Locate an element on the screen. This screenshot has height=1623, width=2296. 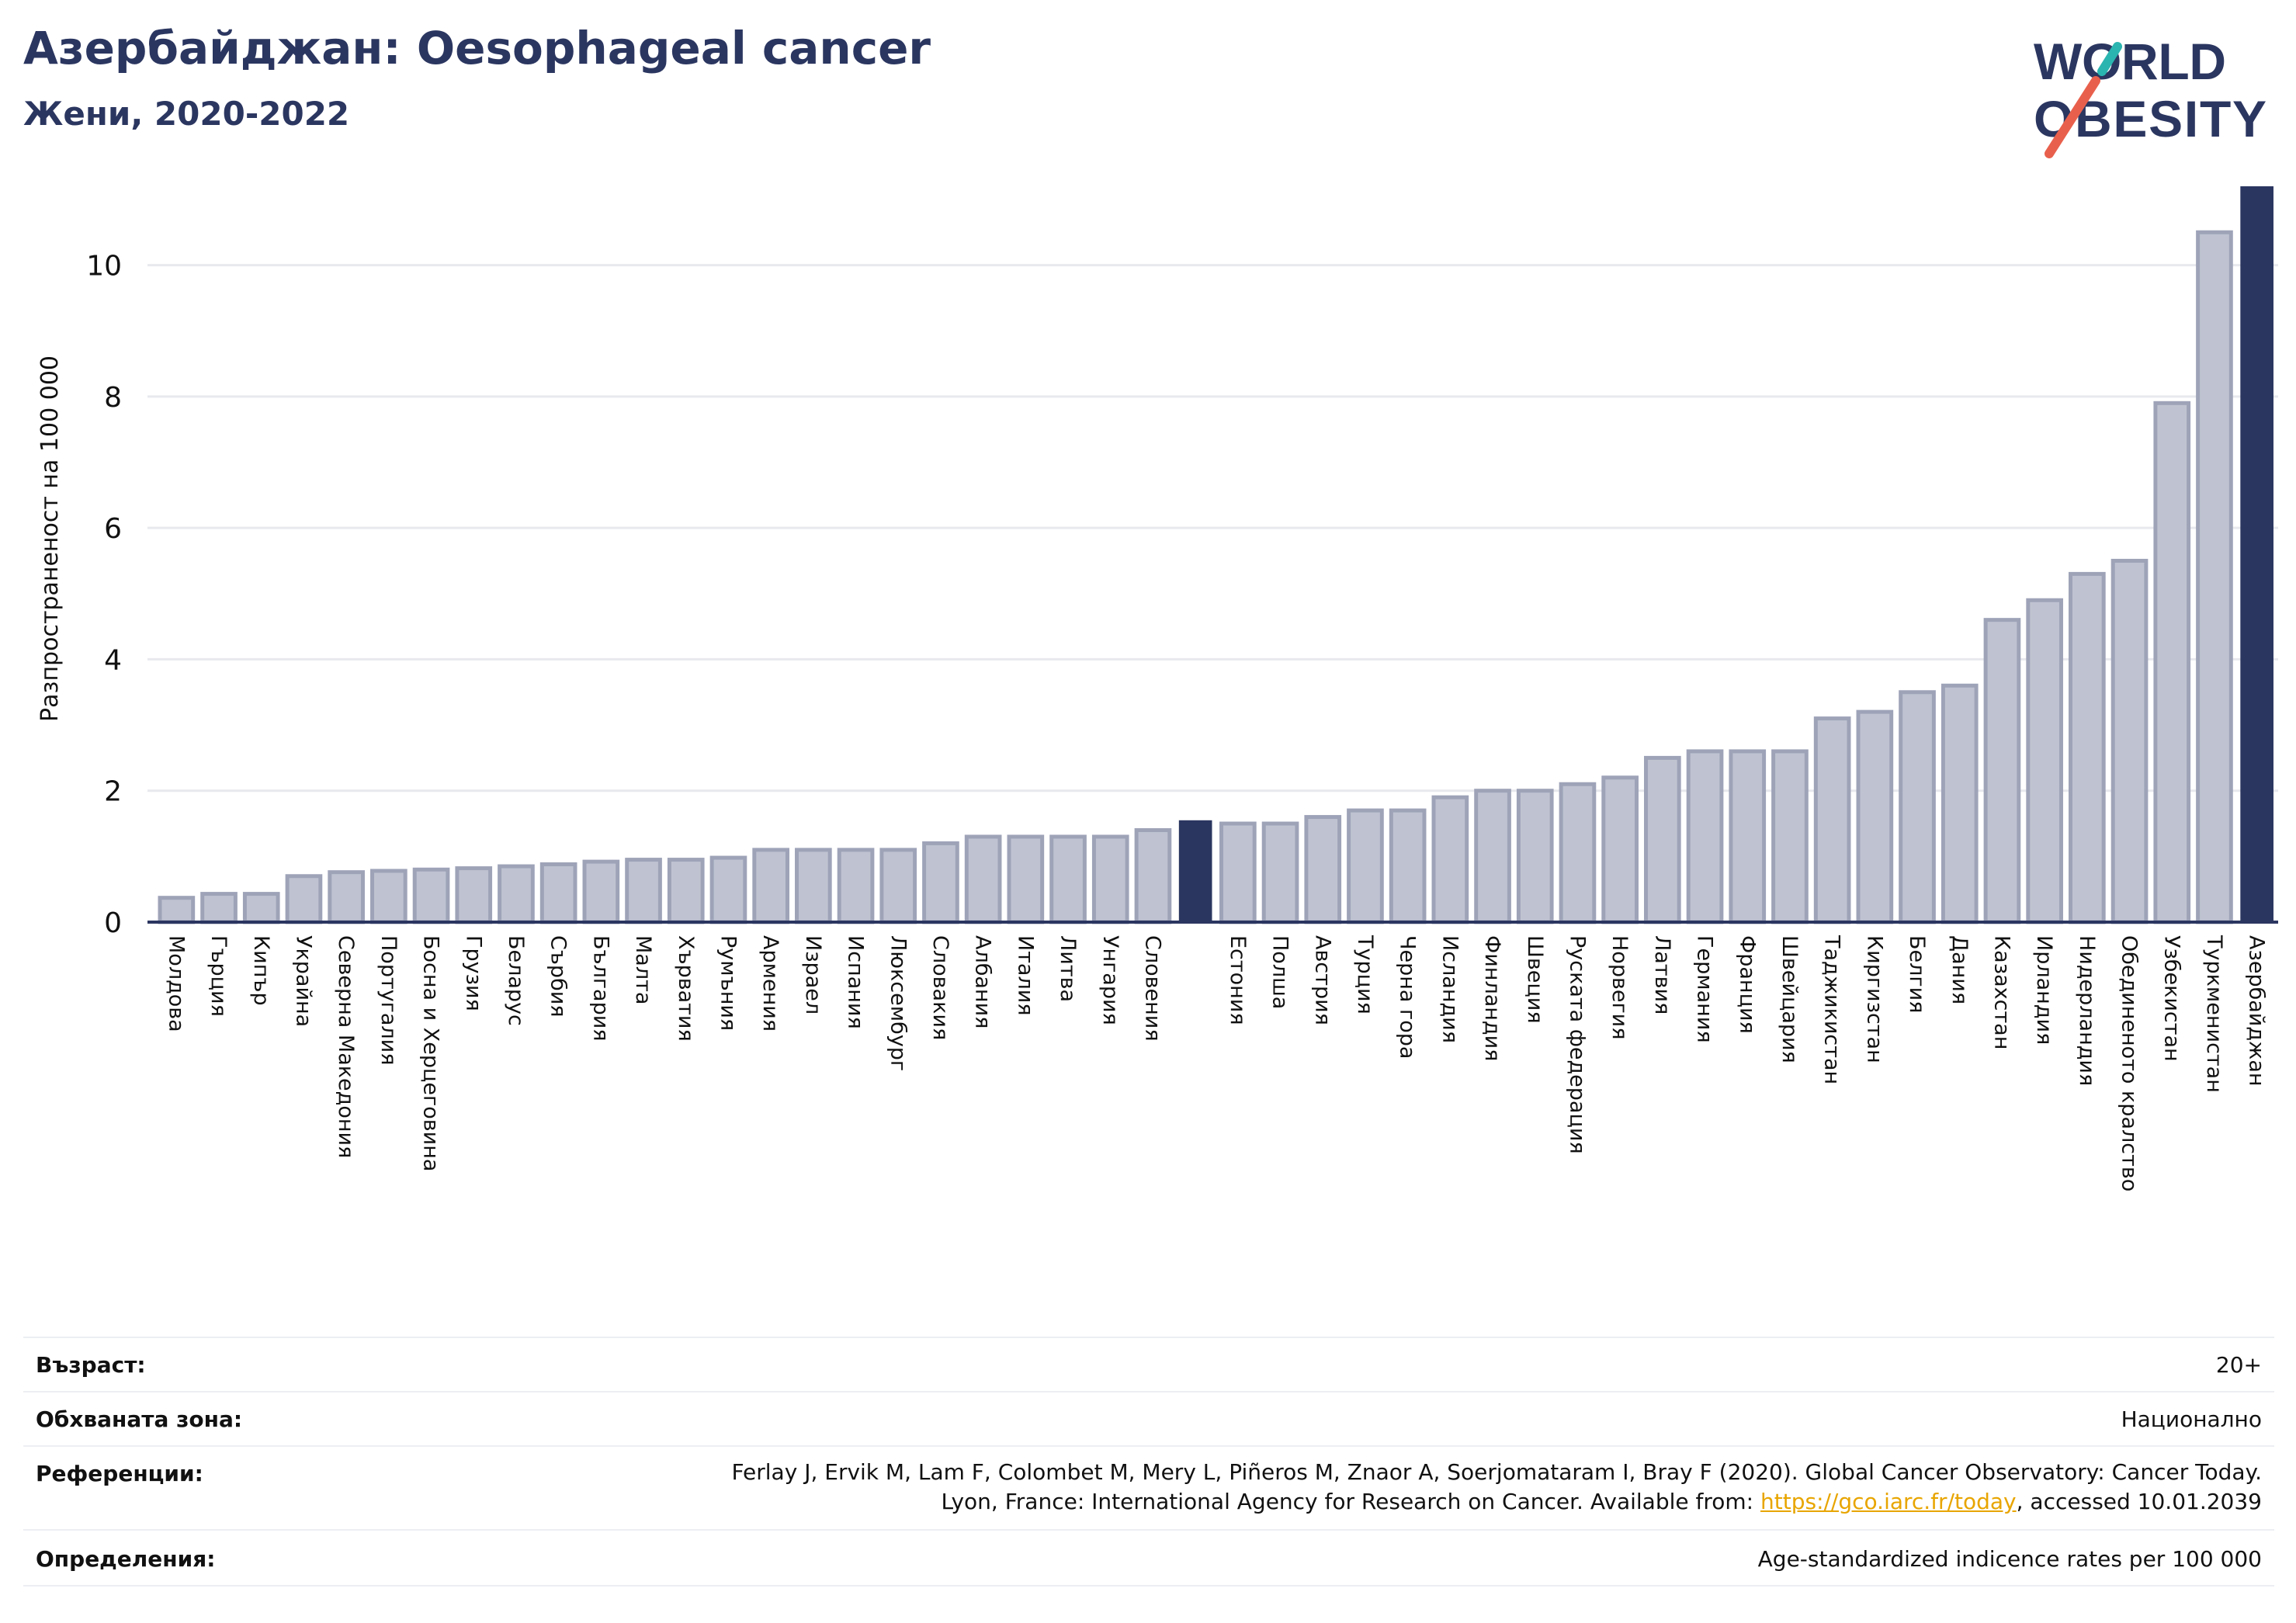
x-tick-label: Молдова is located at coordinates (176, 983).